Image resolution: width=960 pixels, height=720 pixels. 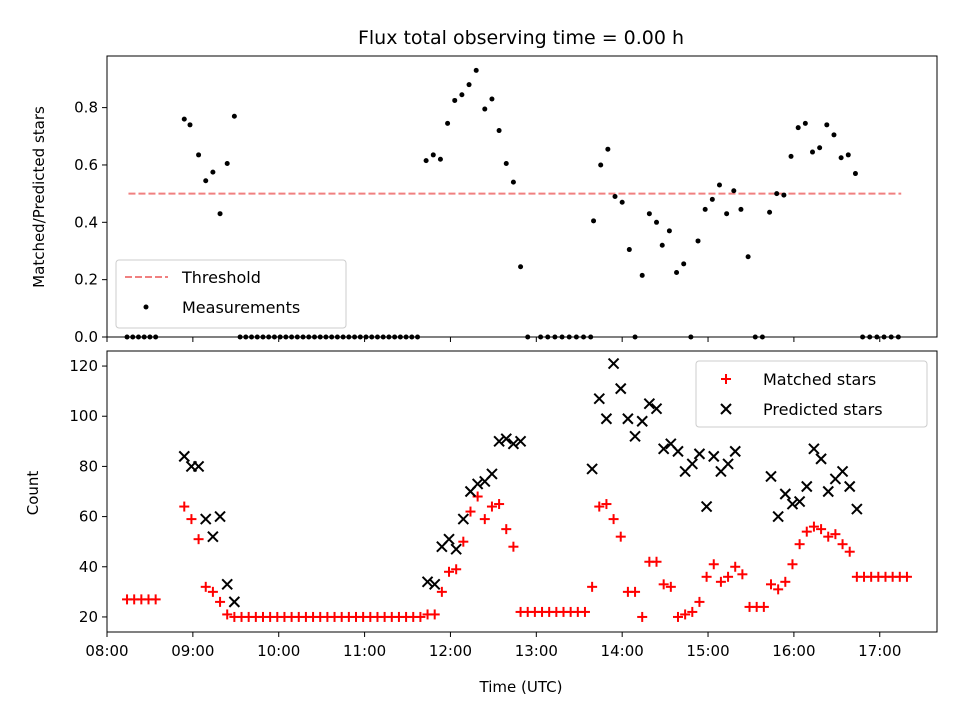 What do you see at coordinates (86, 165) in the screenshot?
I see `ratio-y-tick-label: 0.6` at bounding box center [86, 165].